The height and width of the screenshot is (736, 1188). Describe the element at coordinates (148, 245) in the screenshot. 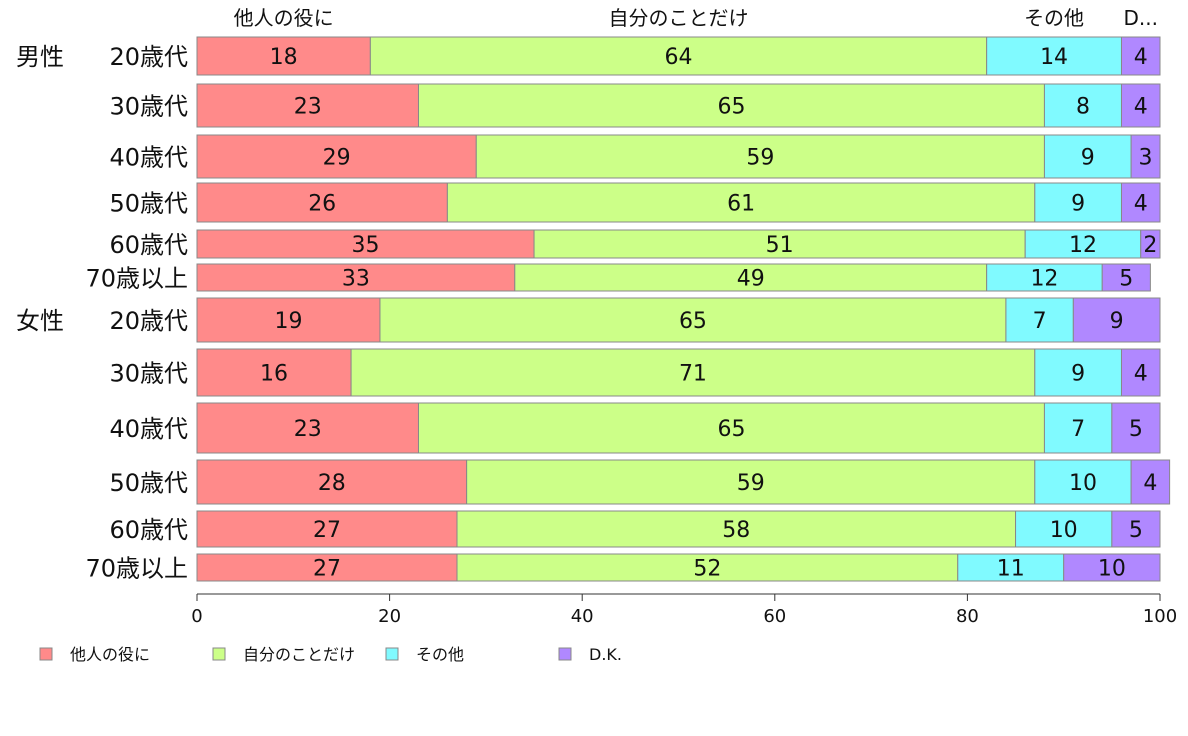

I see `row-label: 60歳代` at that location.